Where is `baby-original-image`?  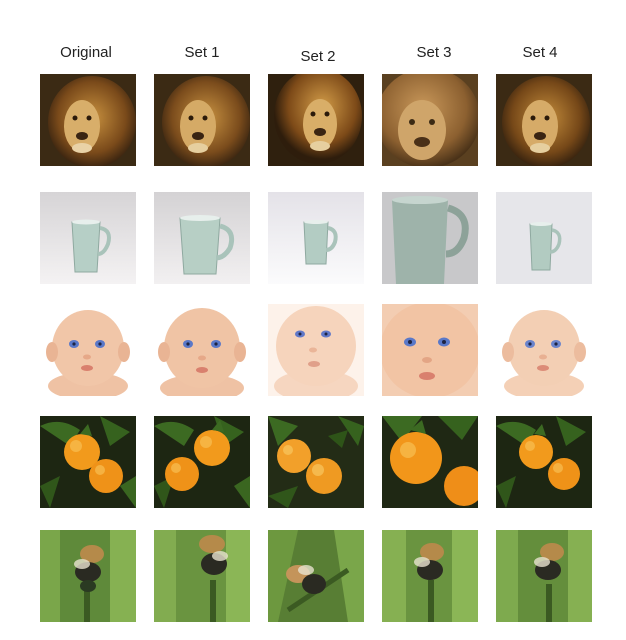 baby-original-image is located at coordinates (88, 350).